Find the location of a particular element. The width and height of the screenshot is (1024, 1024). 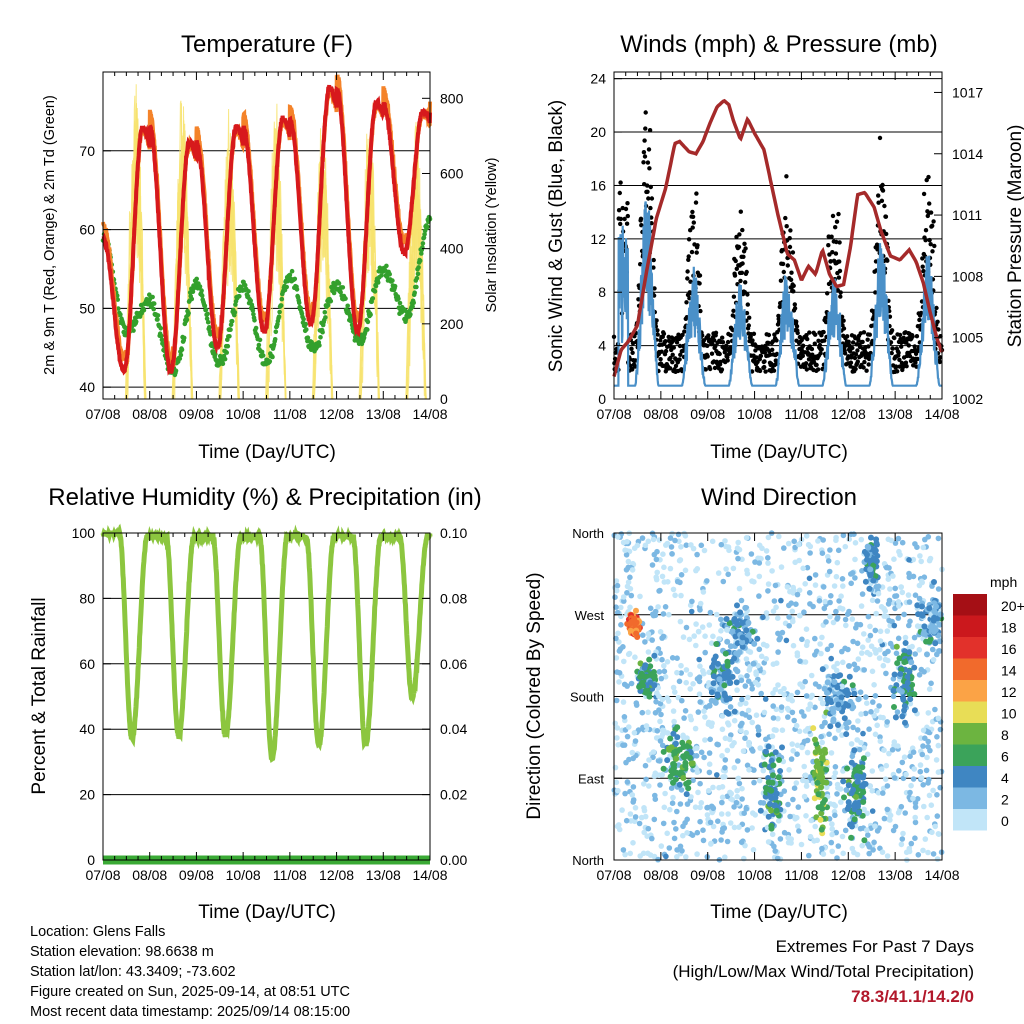

rh-ytick-right-label: 0.06 is located at coordinates (453, 664).